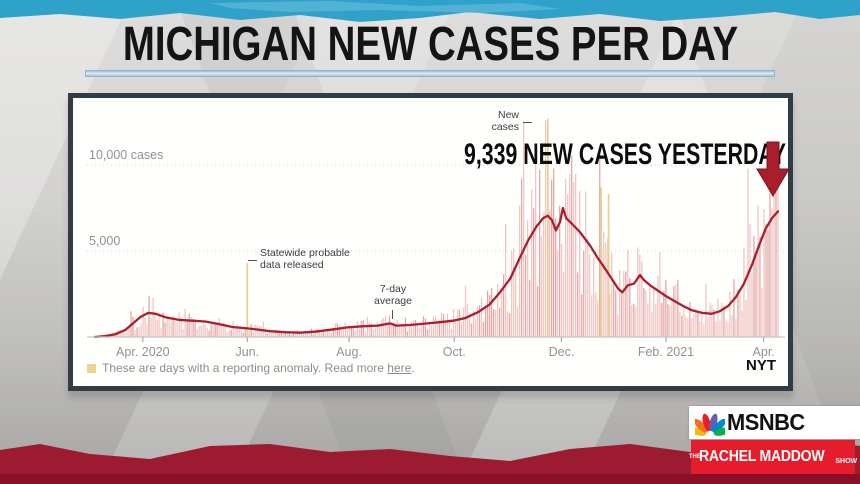 Image resolution: width=860 pixels, height=484 pixels. I want to click on svg-text: Dec., so click(562, 352).